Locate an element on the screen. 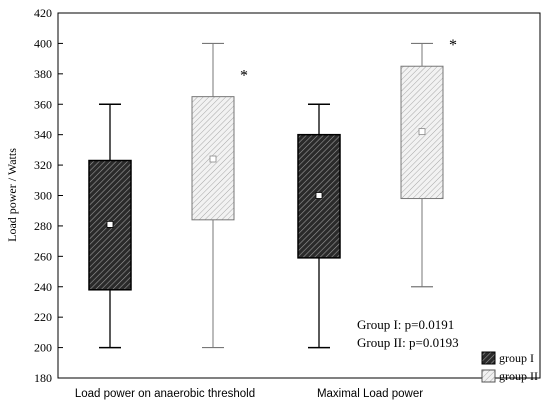  category-label: Maximal Load power is located at coordinates (370, 394).